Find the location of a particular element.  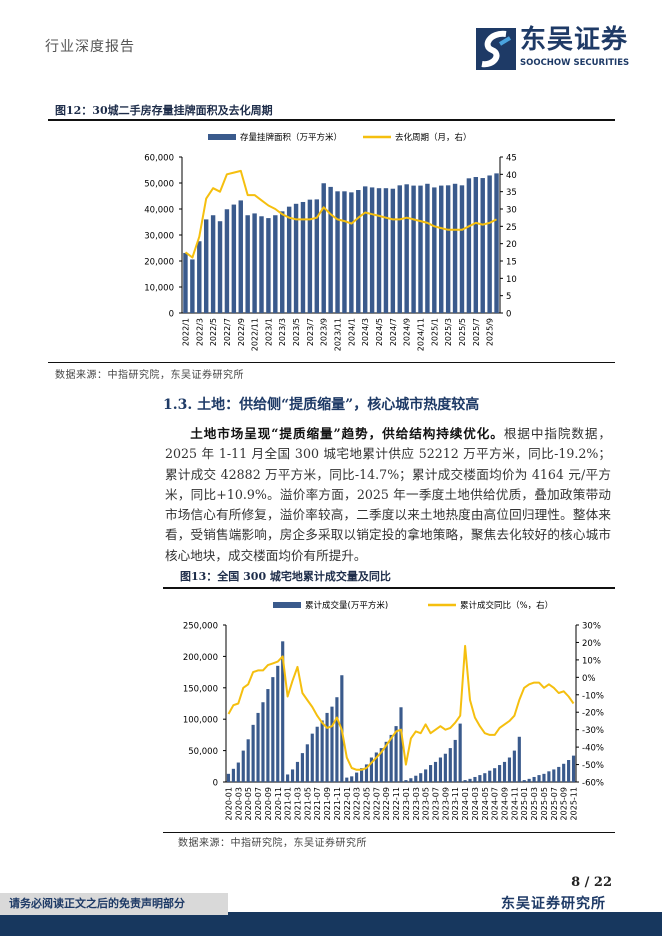

soochow-logo-icon is located at coordinates (496, 49).